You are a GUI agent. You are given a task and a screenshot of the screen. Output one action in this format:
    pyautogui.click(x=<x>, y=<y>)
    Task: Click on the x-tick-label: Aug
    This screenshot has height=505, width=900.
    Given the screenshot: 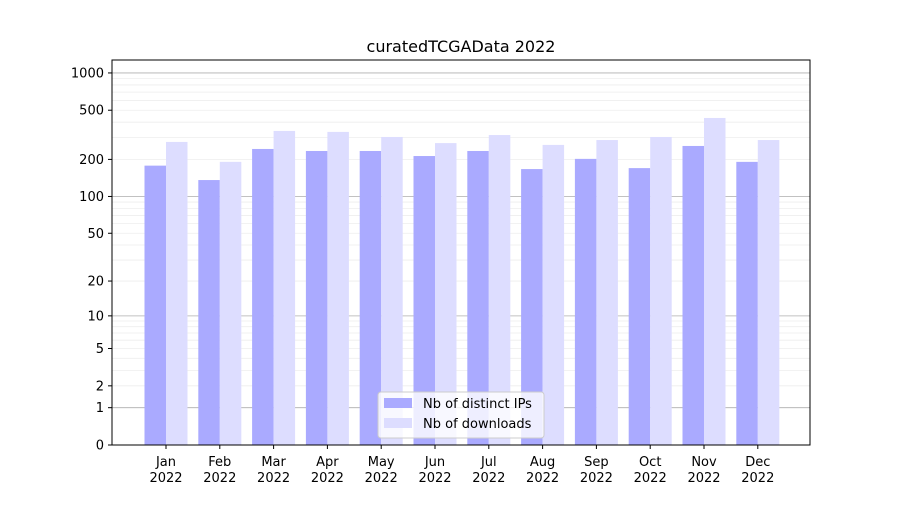 What is the action you would take?
    pyautogui.click(x=542, y=462)
    